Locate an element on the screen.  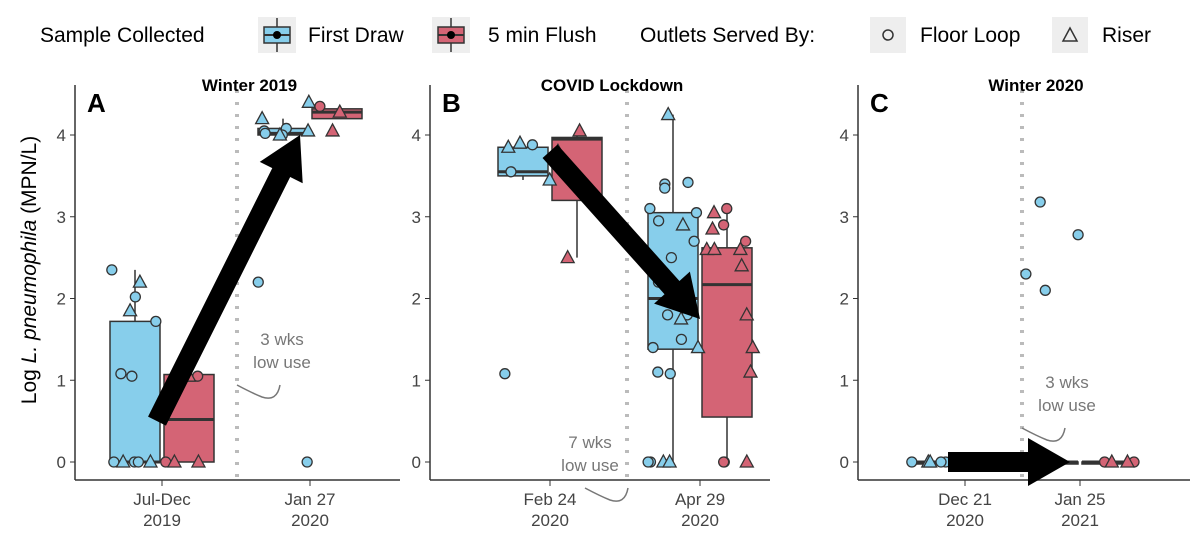
x-tick-label: Jan 27 is located at coordinates (309, 499).